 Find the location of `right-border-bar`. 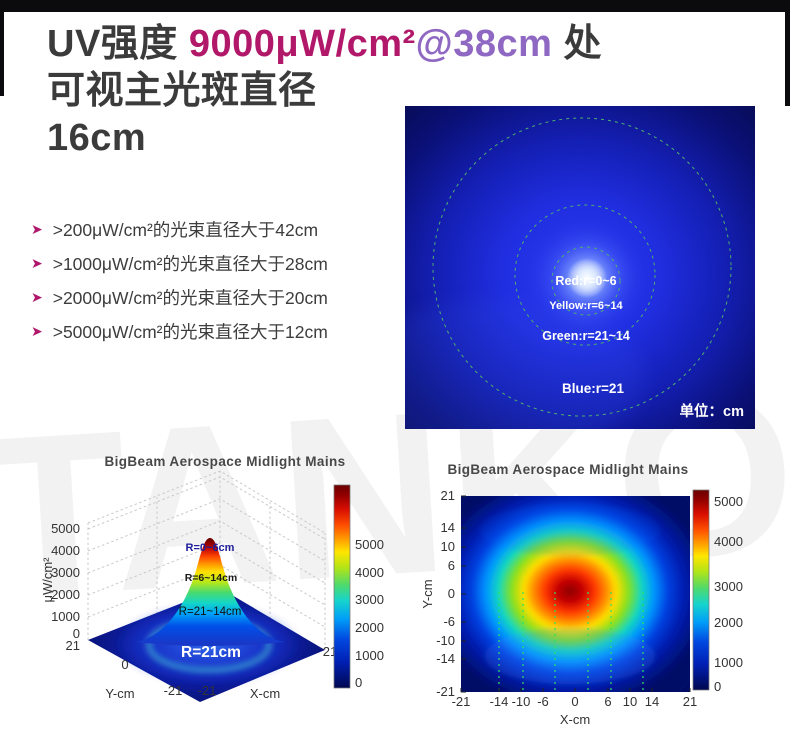

right-border-bar is located at coordinates (787, 53).